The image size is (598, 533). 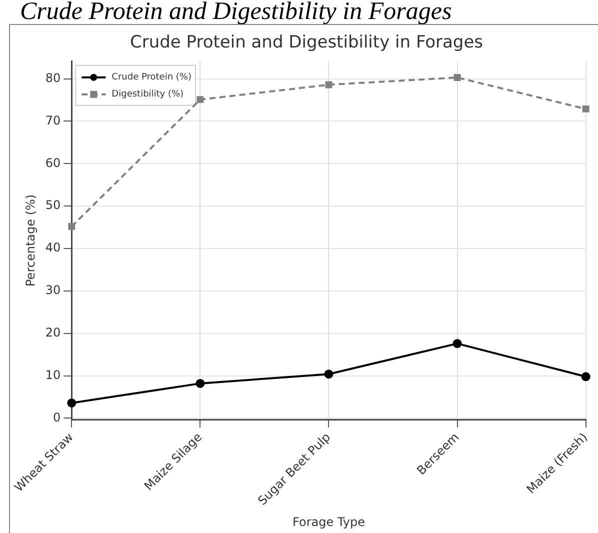 I want to click on legend-label: Digestibility (%), so click(x=148, y=95).